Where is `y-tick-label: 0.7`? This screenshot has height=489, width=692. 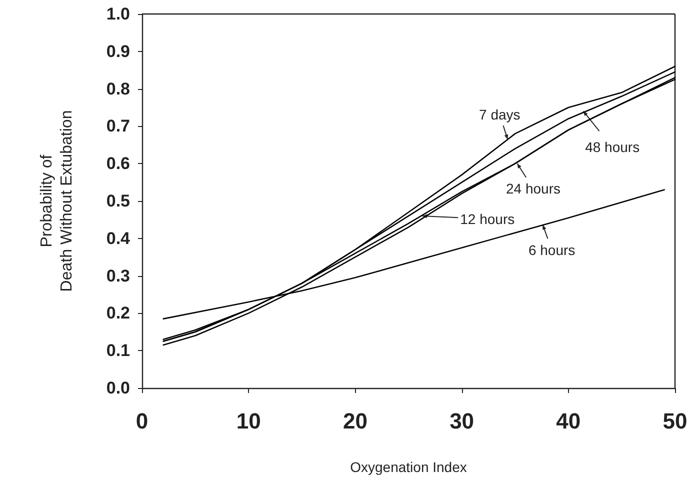
y-tick-label: 0.7 is located at coordinates (118, 126).